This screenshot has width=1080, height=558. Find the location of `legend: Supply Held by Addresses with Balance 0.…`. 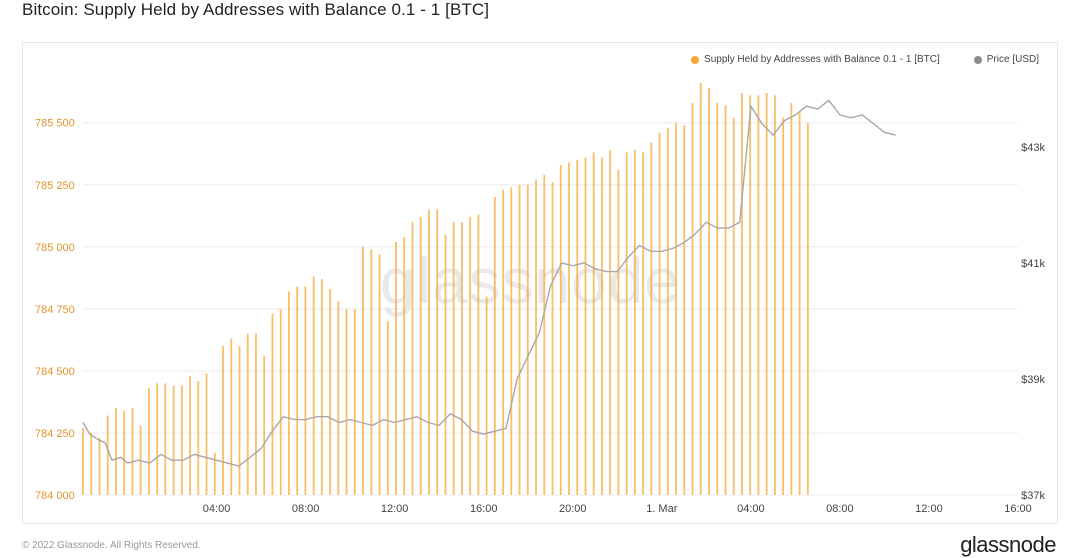

legend: Supply Held by Addresses with Balance 0.… is located at coordinates (865, 59).